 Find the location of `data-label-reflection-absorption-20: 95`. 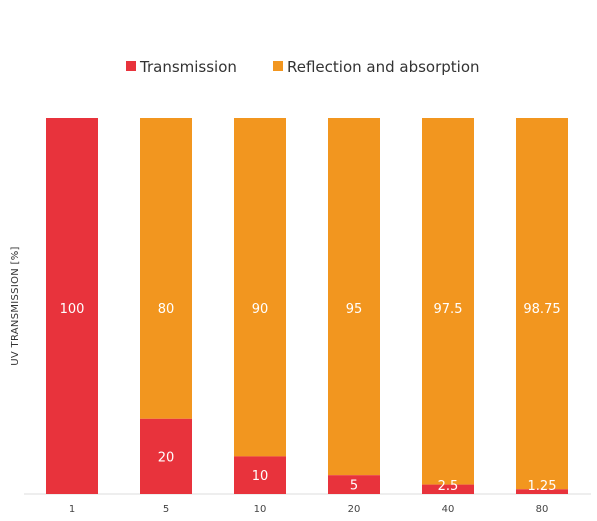

data-label-reflection-absorption-20: 95 is located at coordinates (354, 309).